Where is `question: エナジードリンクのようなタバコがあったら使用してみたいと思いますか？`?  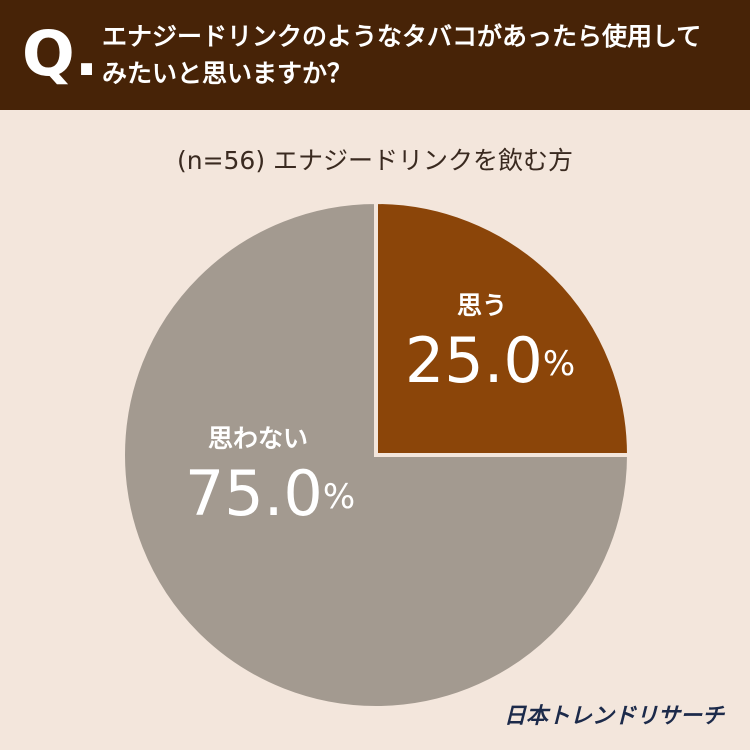 question: エナジードリンクのようなタバコがあったら使用してみたいと思いますか？ is located at coordinates (402, 55).